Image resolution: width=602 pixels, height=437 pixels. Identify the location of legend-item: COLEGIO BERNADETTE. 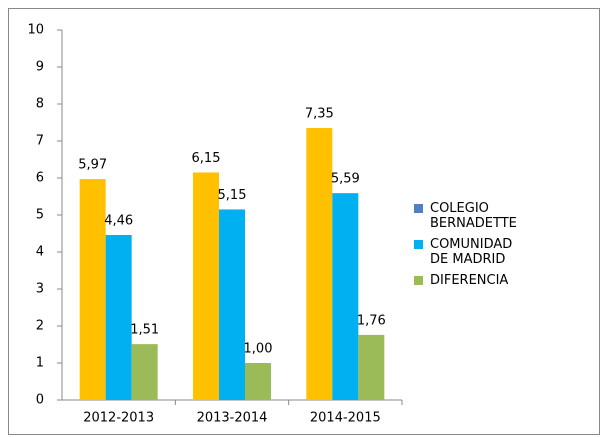
(474, 216).